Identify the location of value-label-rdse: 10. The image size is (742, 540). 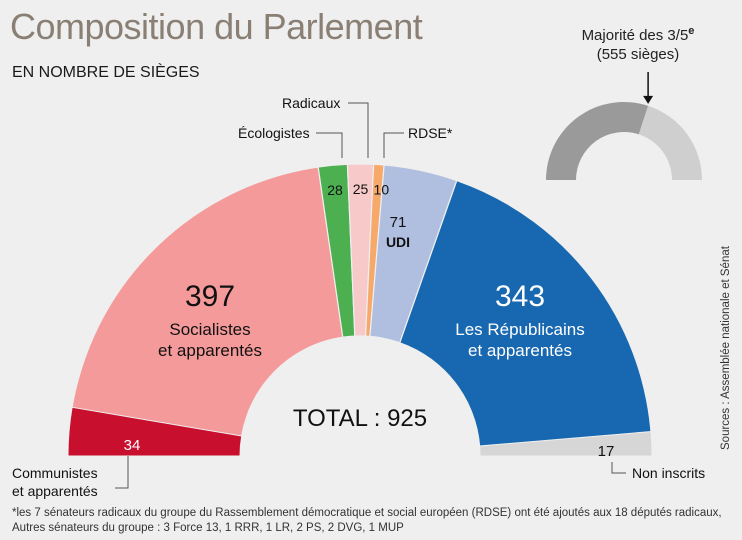
(382, 190).